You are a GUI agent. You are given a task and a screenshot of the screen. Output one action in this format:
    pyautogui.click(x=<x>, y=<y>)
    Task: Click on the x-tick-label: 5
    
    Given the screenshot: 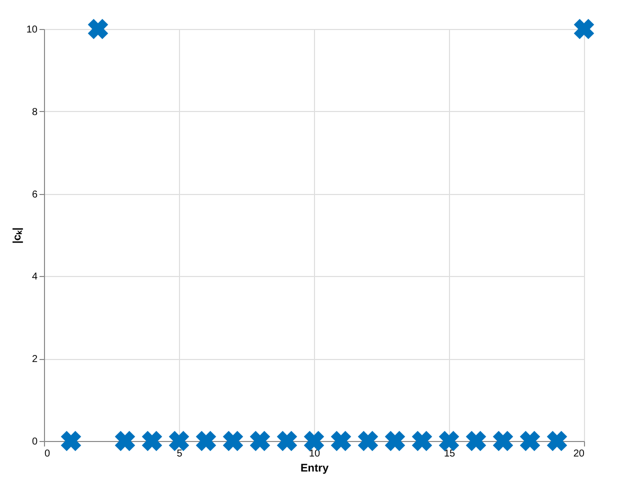 What is the action you would take?
    pyautogui.click(x=179, y=454)
    